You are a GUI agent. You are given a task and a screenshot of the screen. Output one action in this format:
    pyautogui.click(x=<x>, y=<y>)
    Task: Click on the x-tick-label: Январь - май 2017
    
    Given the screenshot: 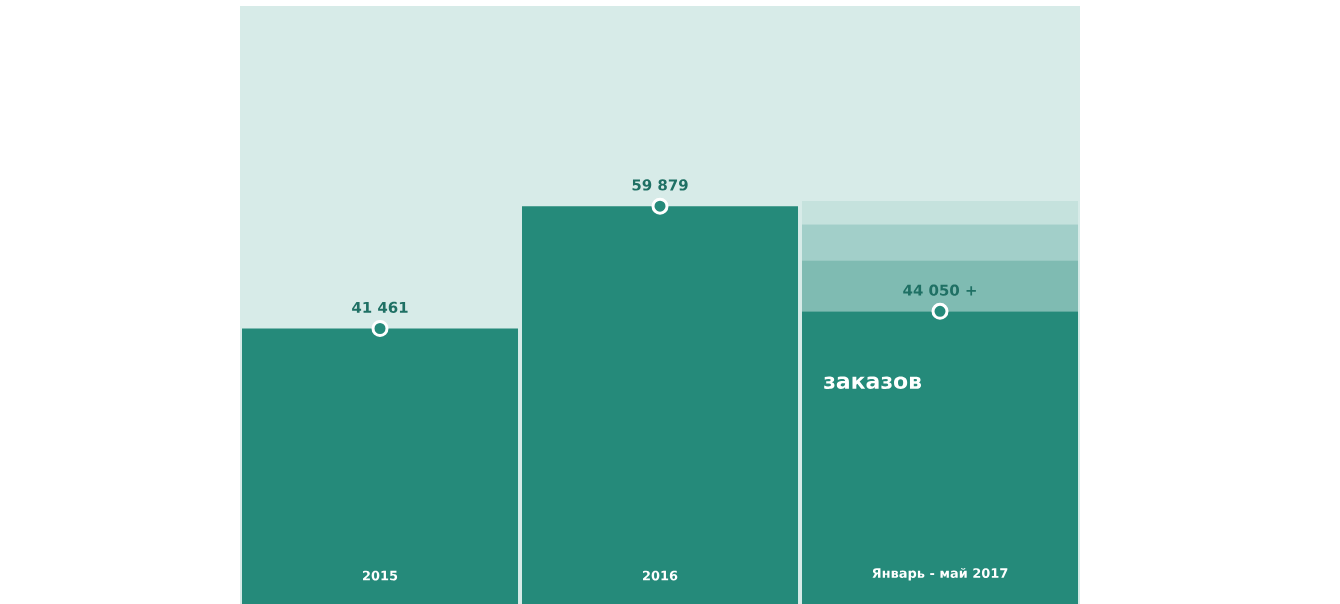 What is the action you would take?
    pyautogui.click(x=940, y=574)
    